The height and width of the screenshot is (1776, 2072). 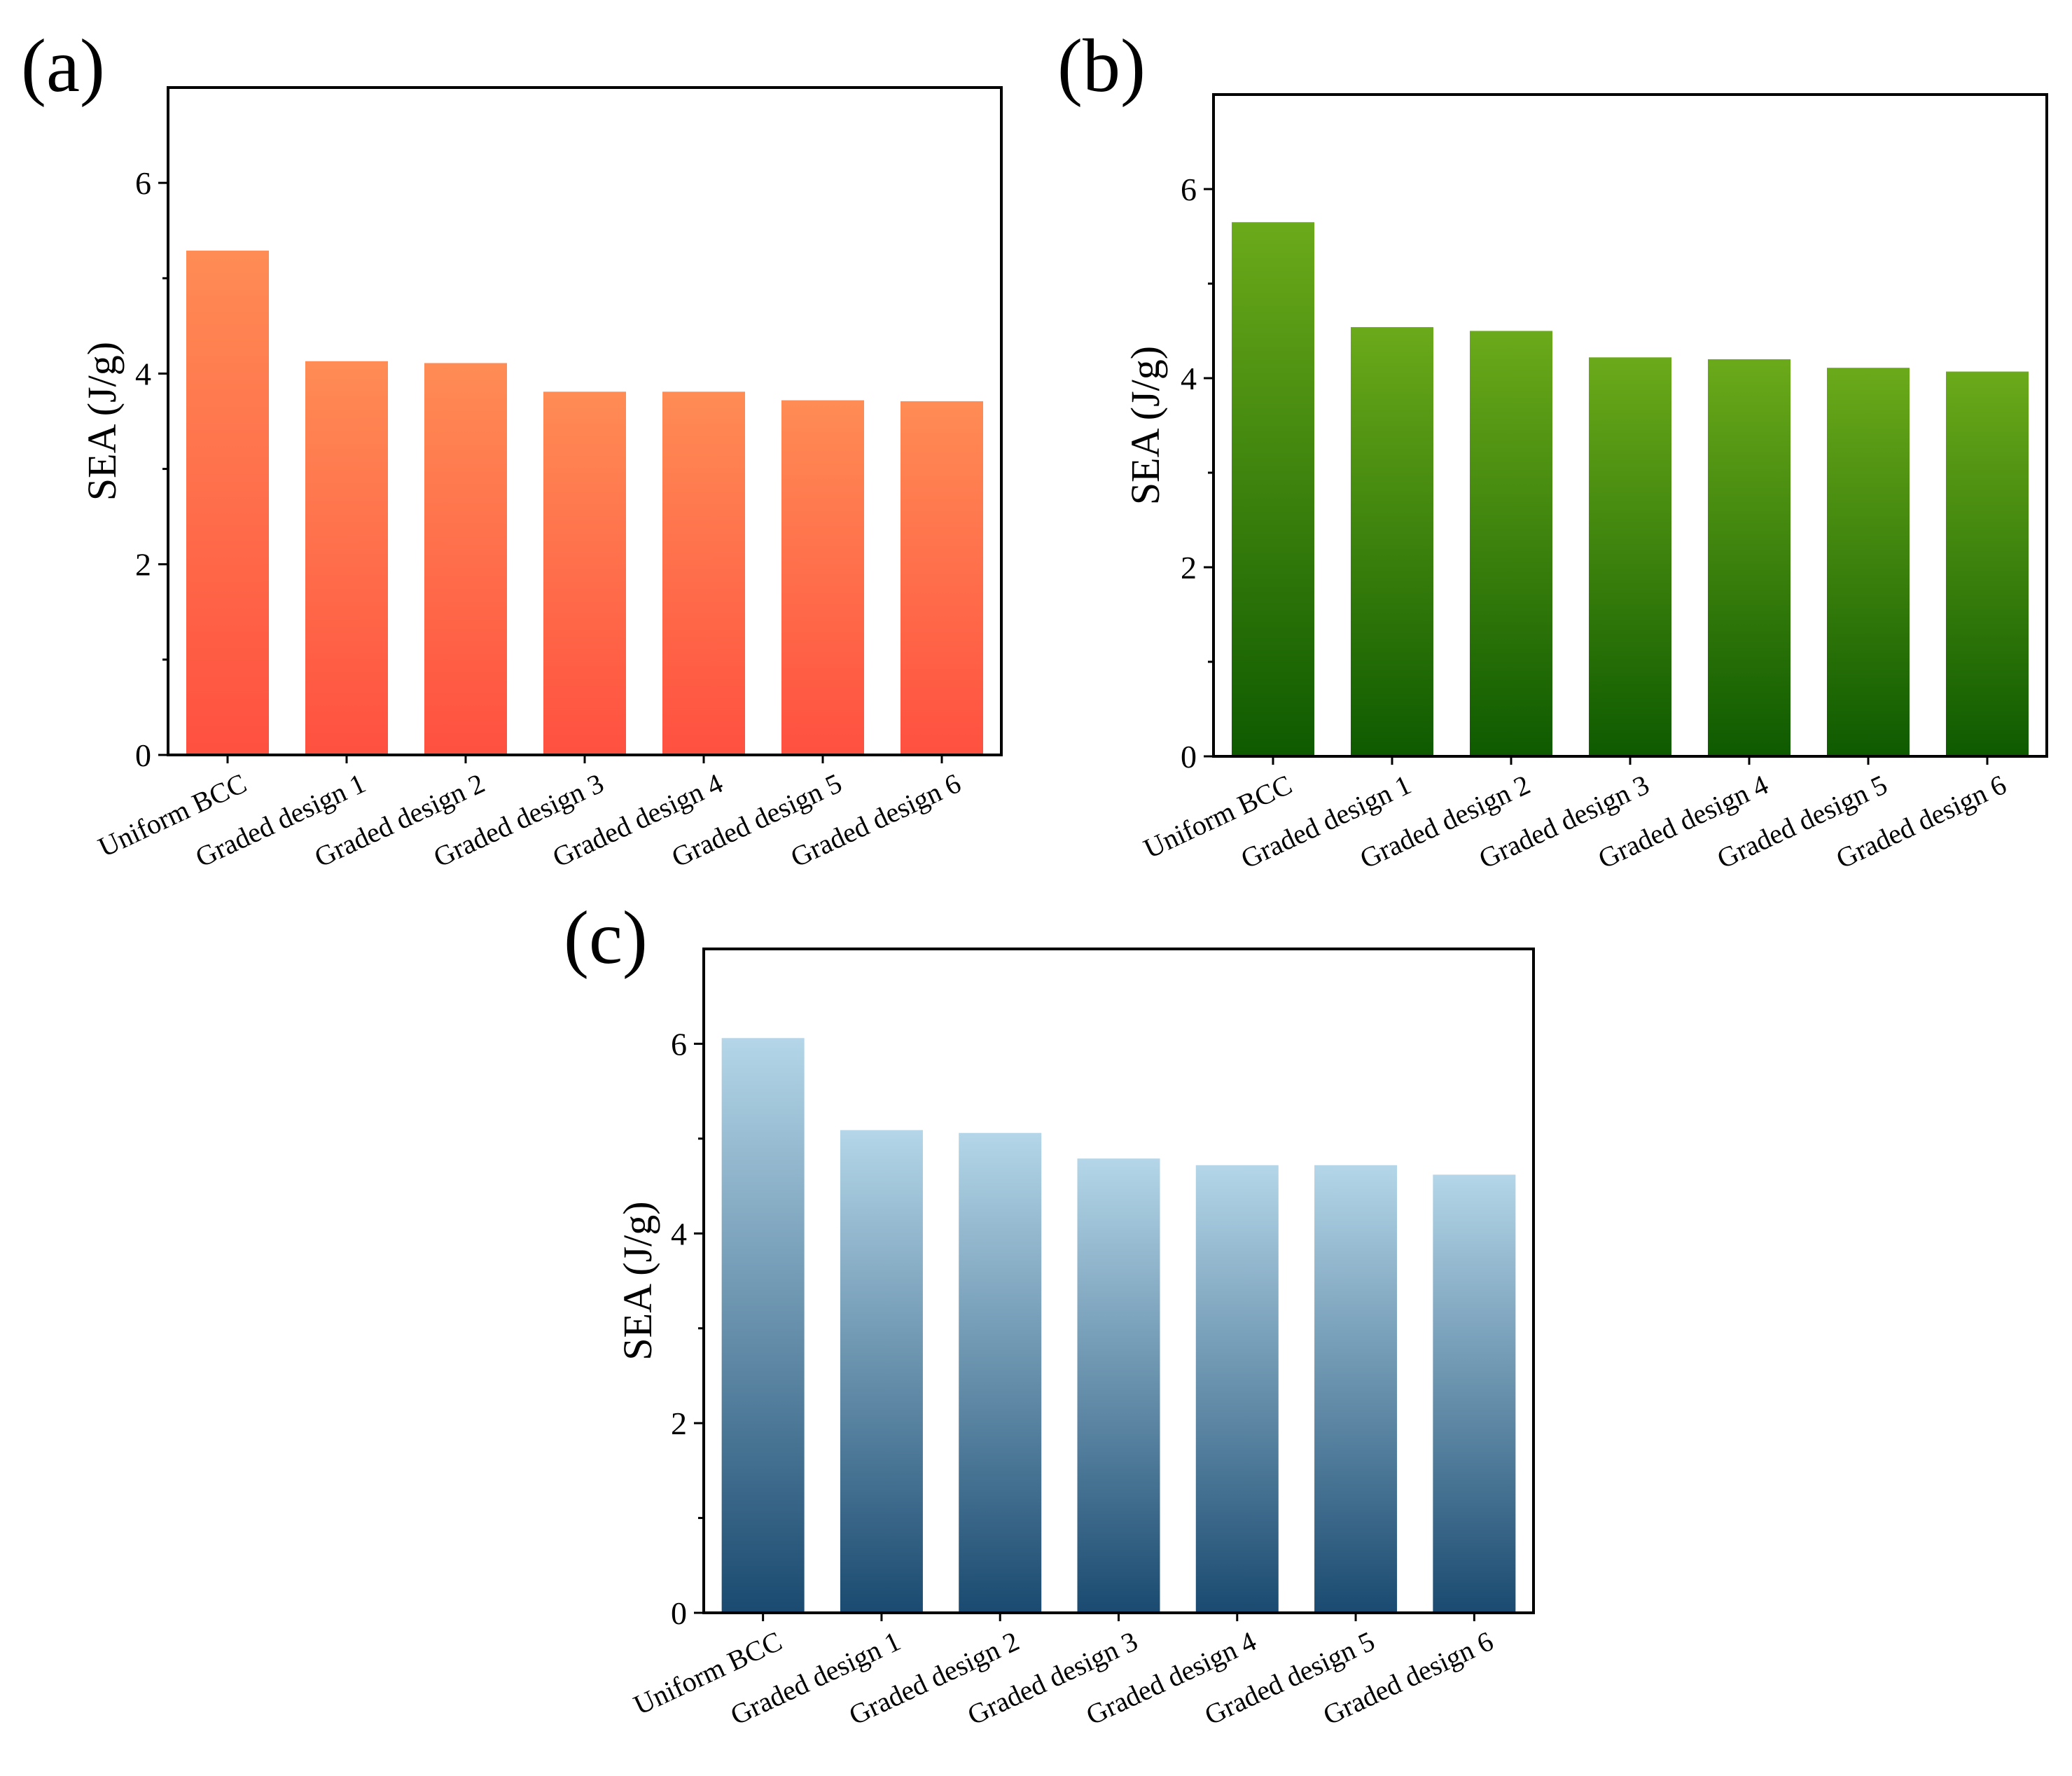 I want to click on panel-label: (a), so click(x=63, y=66).